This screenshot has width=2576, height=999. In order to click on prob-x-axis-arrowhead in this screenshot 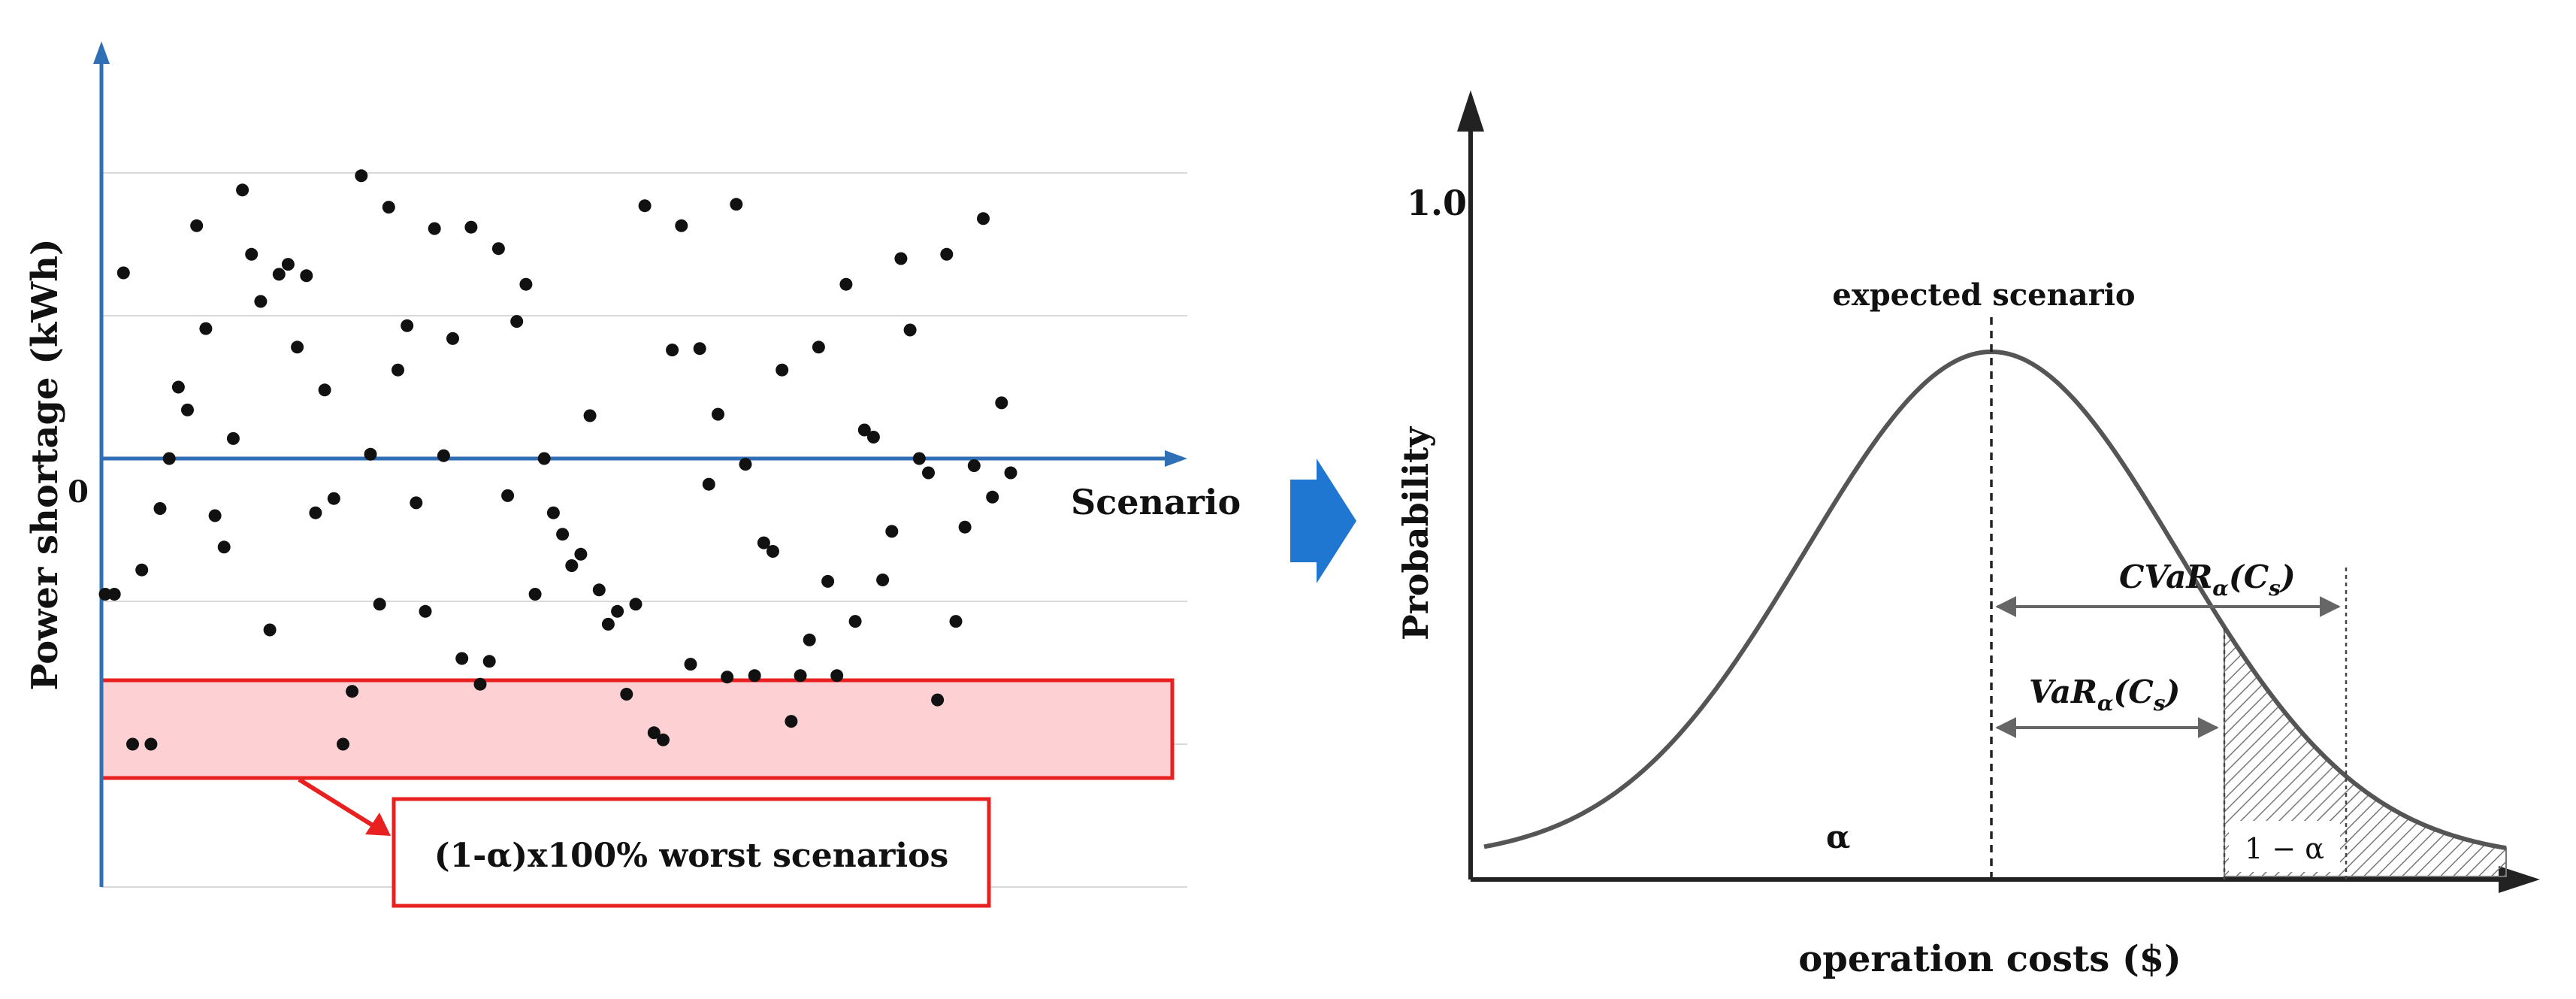, I will do `click(2519, 880)`.